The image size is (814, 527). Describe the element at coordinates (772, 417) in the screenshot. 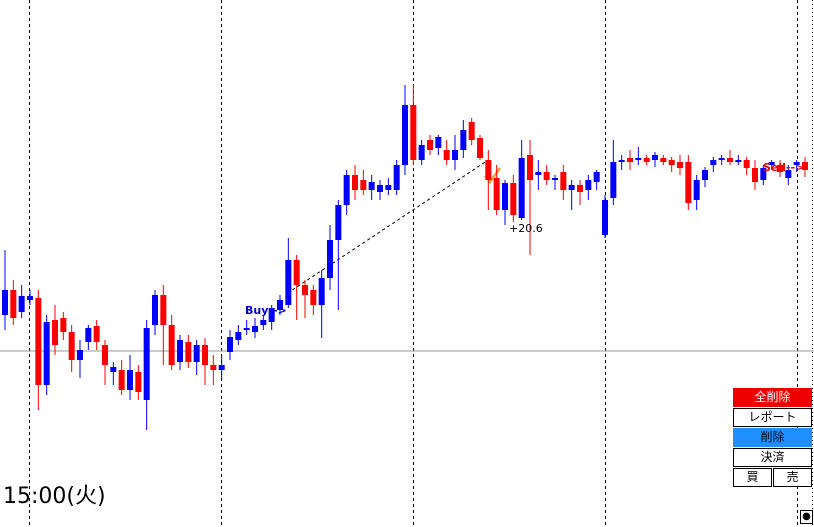

I see `report-button: レポート` at that location.